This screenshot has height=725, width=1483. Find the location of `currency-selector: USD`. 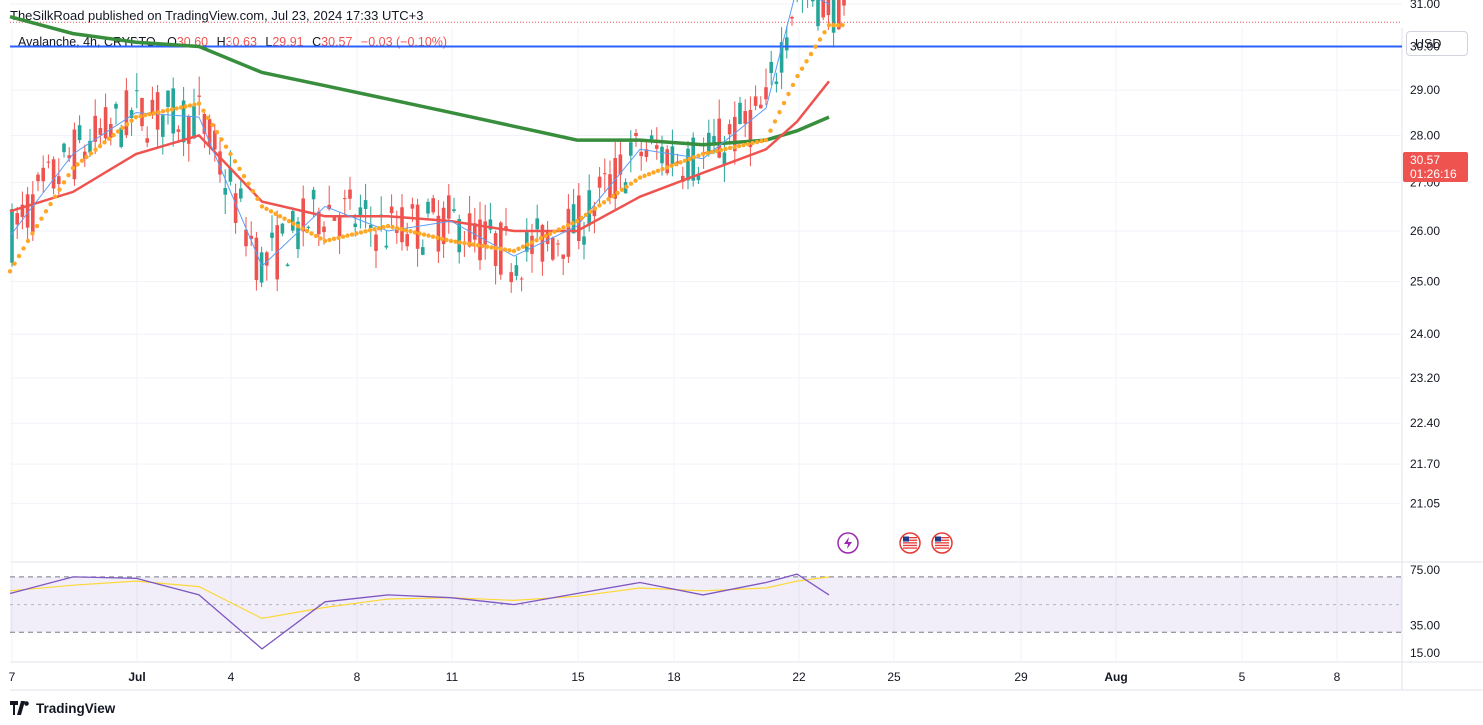

currency-selector: USD is located at coordinates (1437, 43).